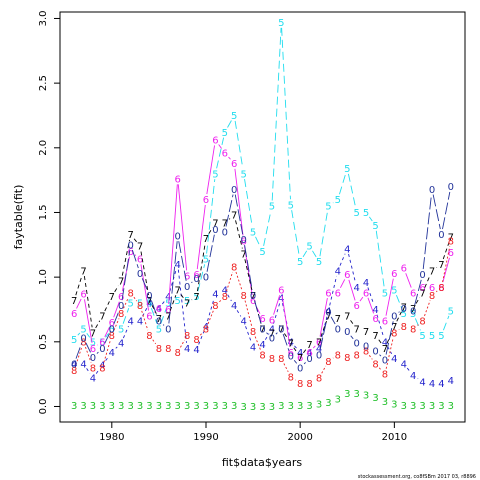 The image size is (480, 480). What do you see at coordinates (205, 437) in the screenshot?
I see `x-tick-label: 1990` at bounding box center [205, 437].